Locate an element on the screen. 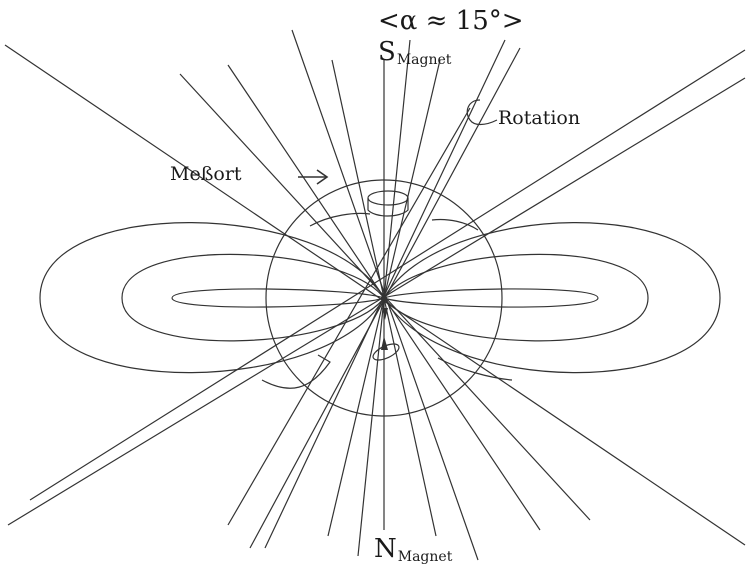  field-loop-left-inner is located at coordinates (278, 298).